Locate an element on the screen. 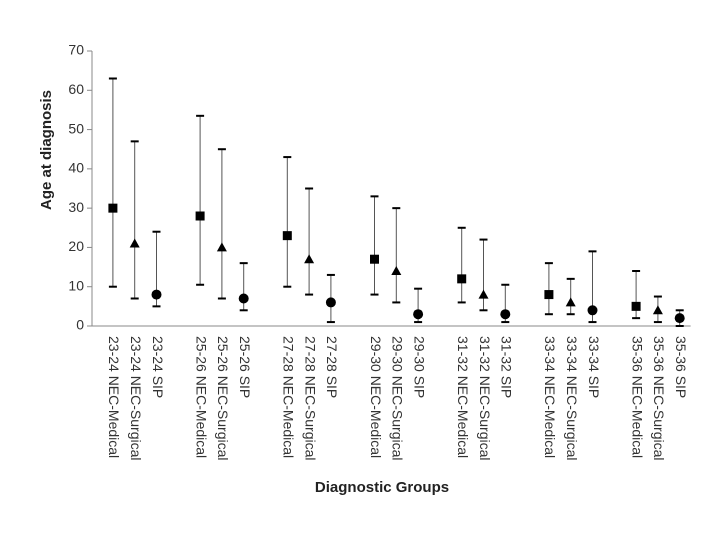 The image size is (720, 540). y-tick-label: 0 is located at coordinates (80, 325).